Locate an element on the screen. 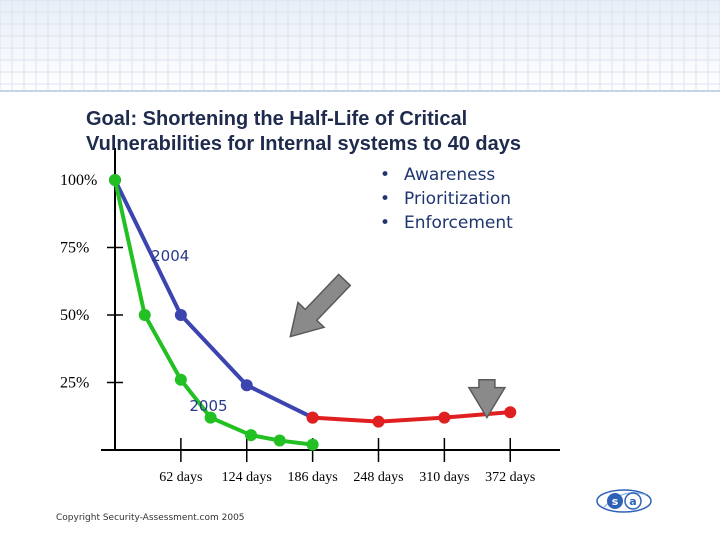 Image resolution: width=720 pixels, height=540 pixels. x-tick-label: 186 days is located at coordinates (313, 477).